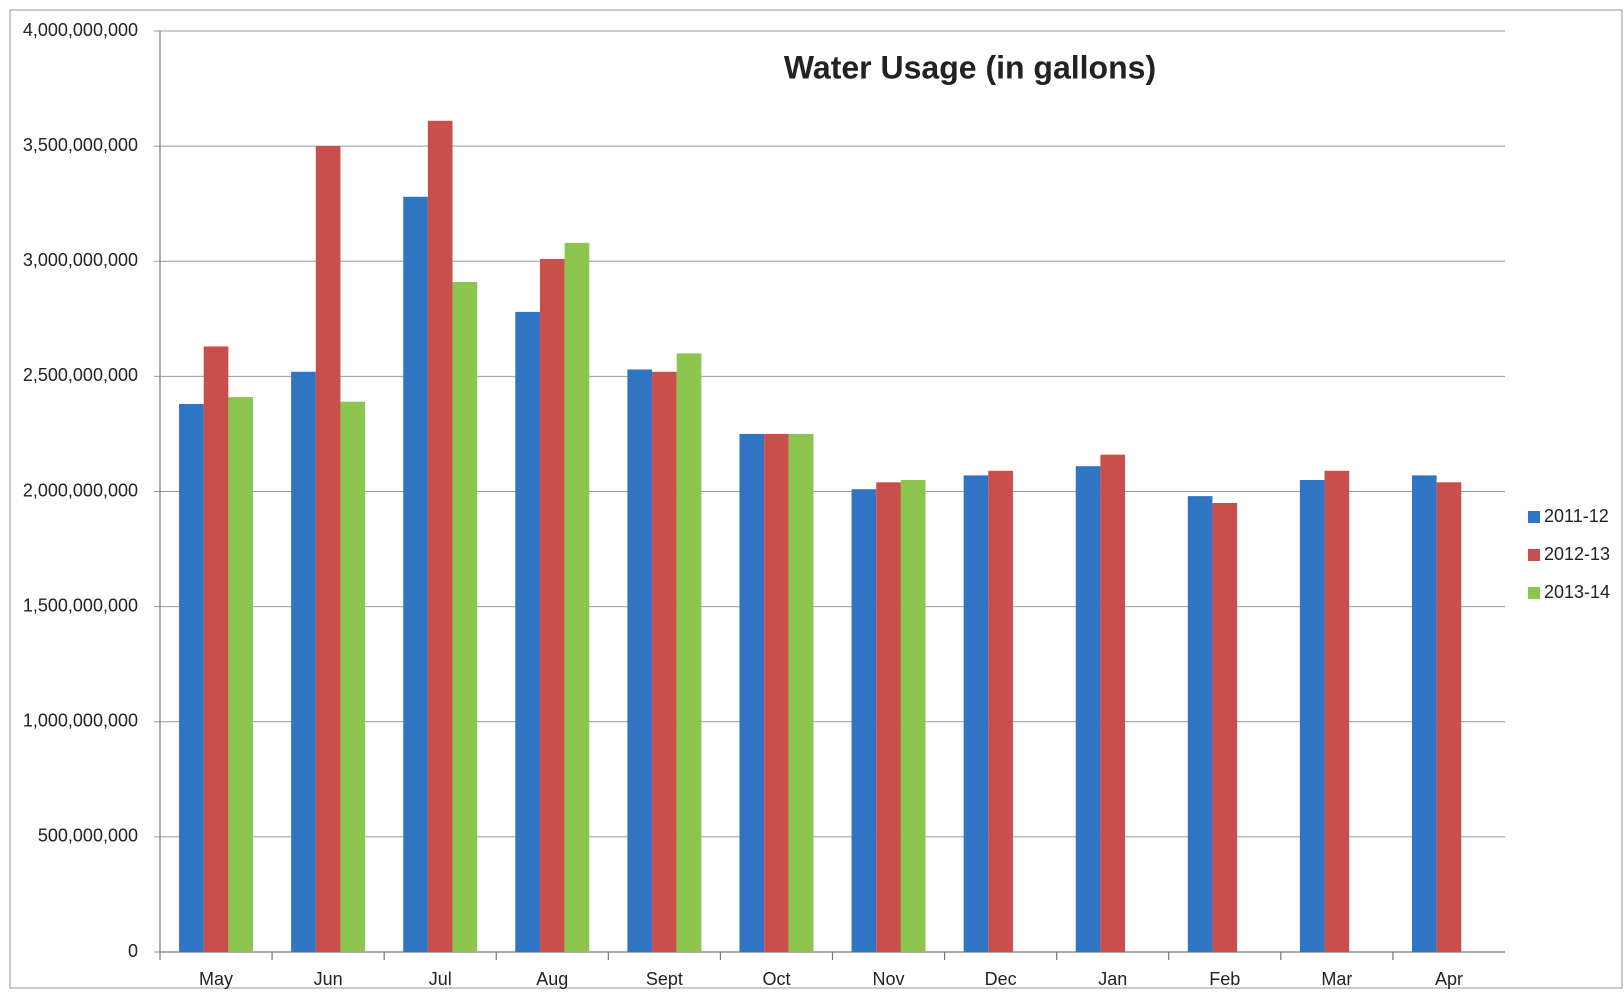 The width and height of the screenshot is (1624, 992). What do you see at coordinates (776, 979) in the screenshot?
I see `x-tick-label: Oct` at bounding box center [776, 979].